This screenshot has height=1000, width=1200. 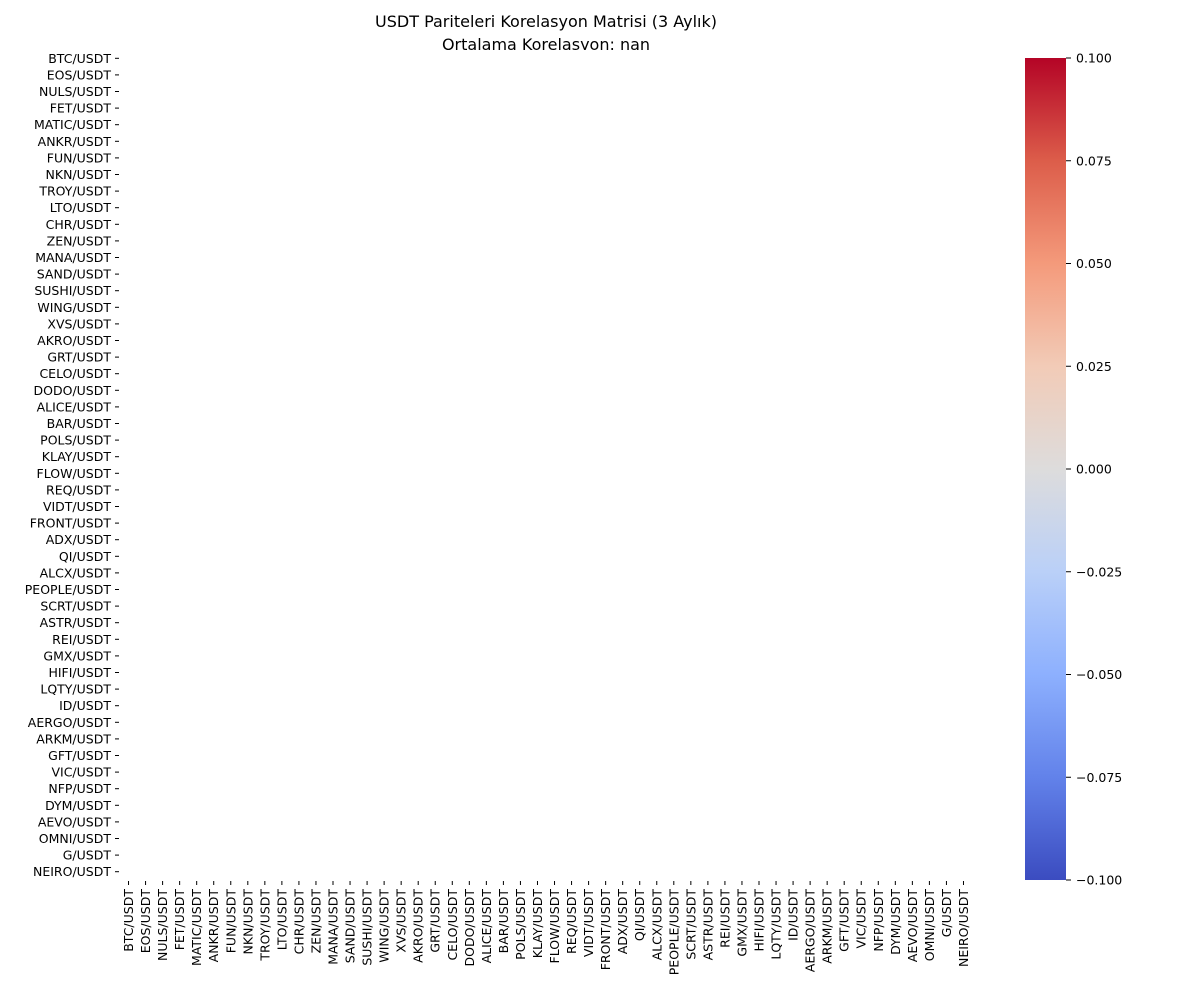 I want to click on x-tick-label: BAR/USDT, so click(x=503, y=921).